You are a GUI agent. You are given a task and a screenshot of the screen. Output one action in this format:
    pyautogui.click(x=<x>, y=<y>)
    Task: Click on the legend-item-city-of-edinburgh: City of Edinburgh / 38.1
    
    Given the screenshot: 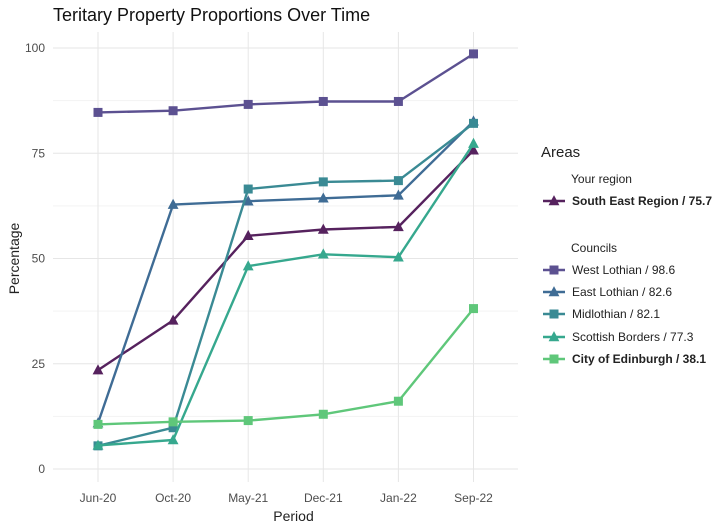 What is the action you would take?
    pyautogui.click(x=628, y=359)
    